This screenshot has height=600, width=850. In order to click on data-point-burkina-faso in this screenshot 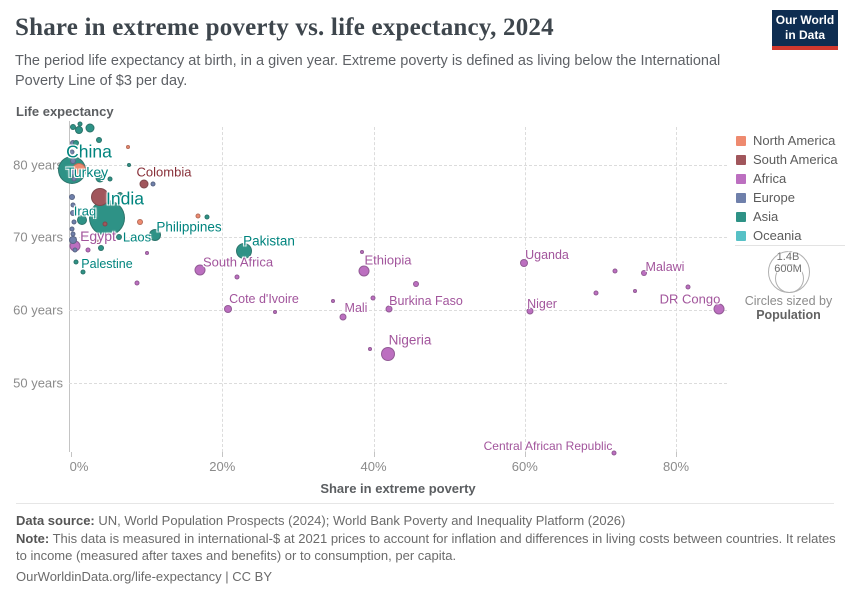, I will do `click(389, 309)`.